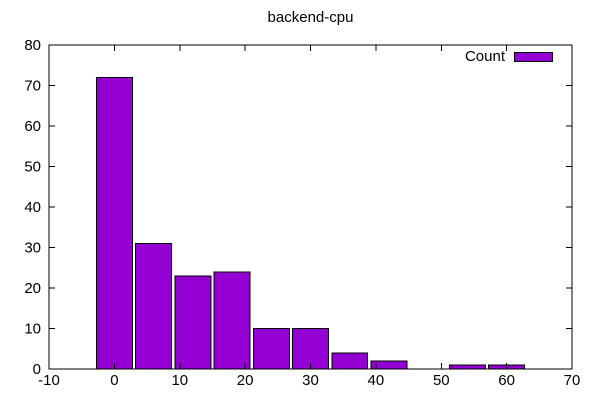 The width and height of the screenshot is (600, 400). Describe the element at coordinates (533, 57) in the screenshot. I see `legend-swatch-icon` at that location.